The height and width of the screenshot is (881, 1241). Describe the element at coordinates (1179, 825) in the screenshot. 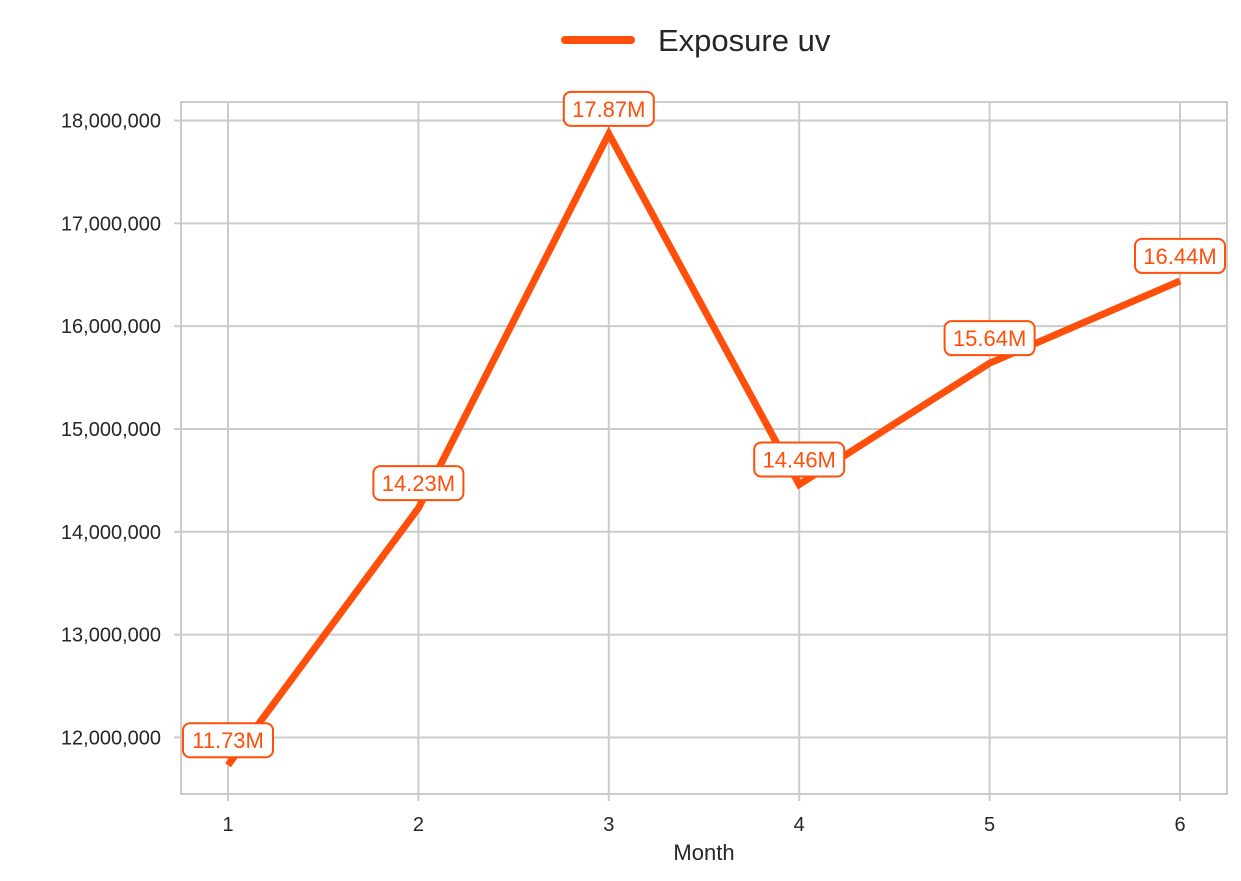

I see `x-tick-label: 6` at that location.